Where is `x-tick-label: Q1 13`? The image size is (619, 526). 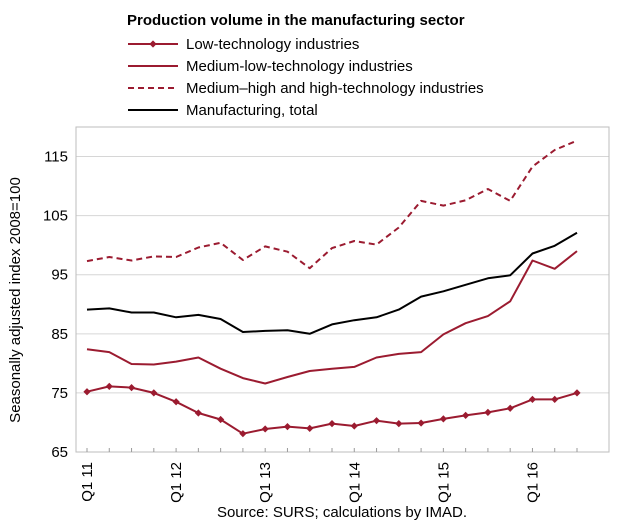
x-tick-label: Q1 13 is located at coordinates (265, 482).